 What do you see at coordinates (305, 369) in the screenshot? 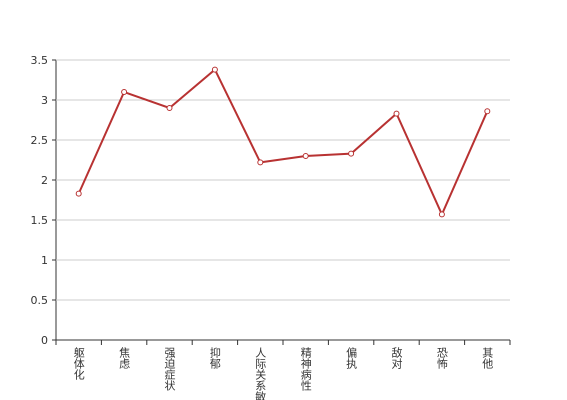
I see `x-tick-label: 精神病性` at bounding box center [305, 369].